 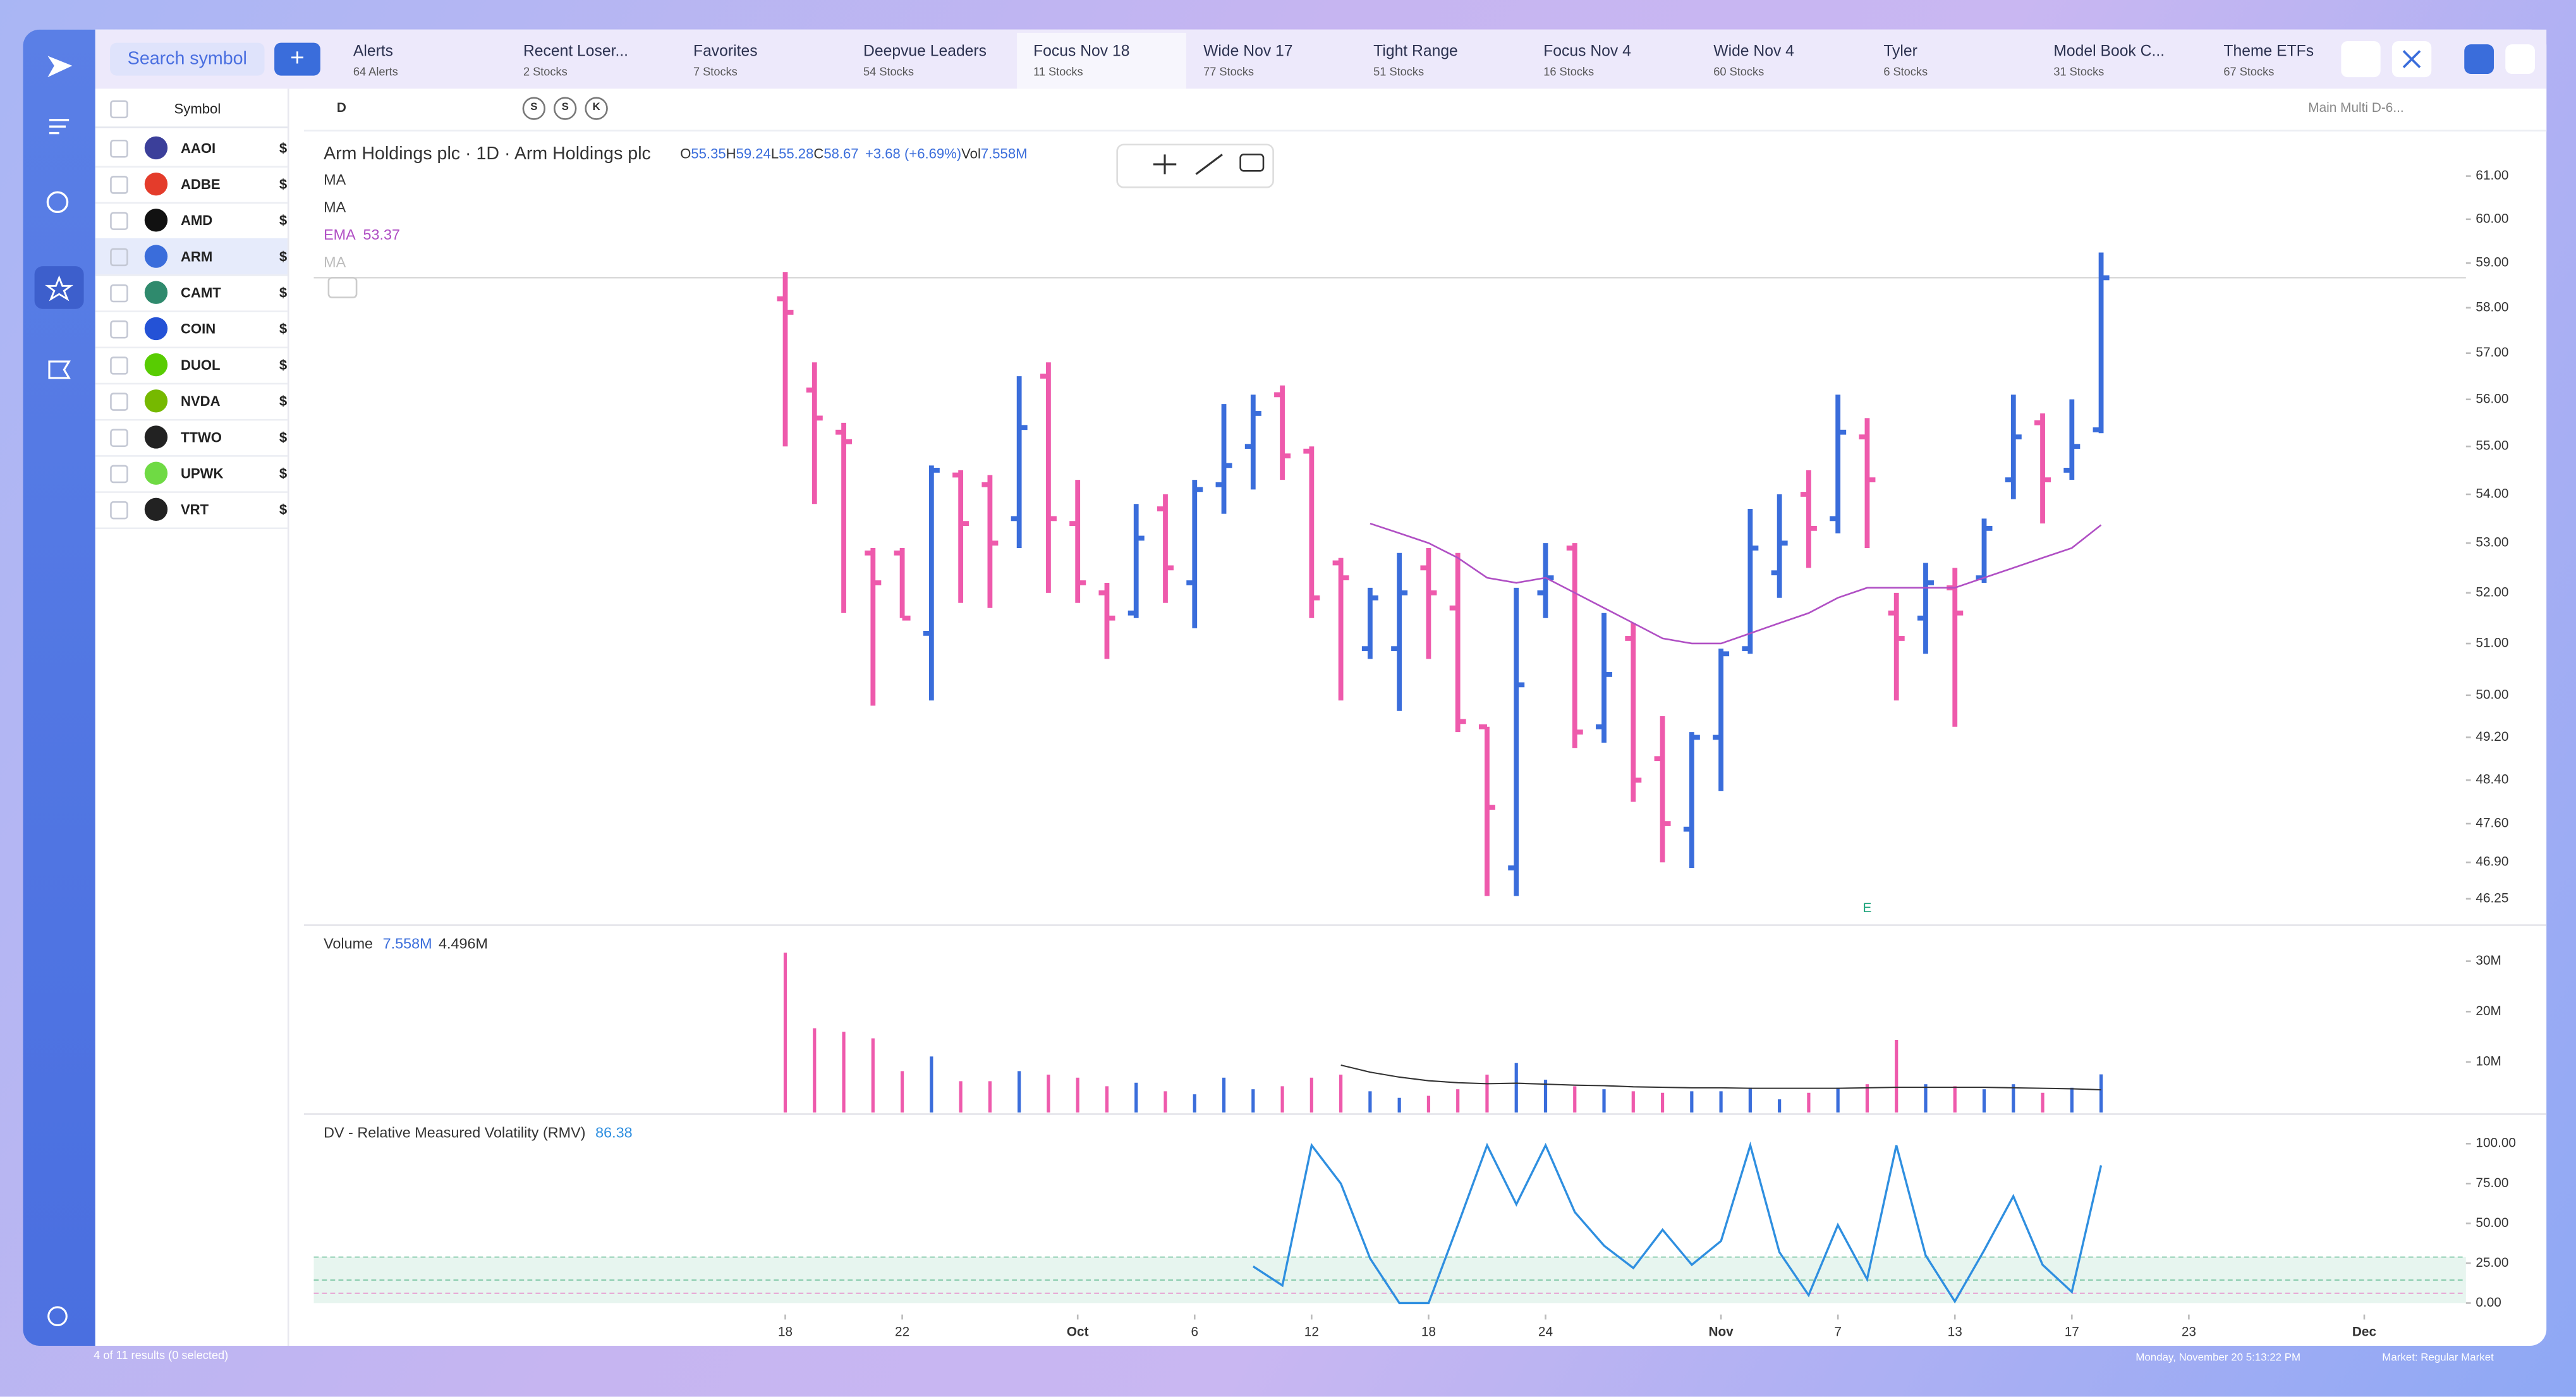 I want to click on tab: Favorites 7 Stocks, so click(x=761, y=60).